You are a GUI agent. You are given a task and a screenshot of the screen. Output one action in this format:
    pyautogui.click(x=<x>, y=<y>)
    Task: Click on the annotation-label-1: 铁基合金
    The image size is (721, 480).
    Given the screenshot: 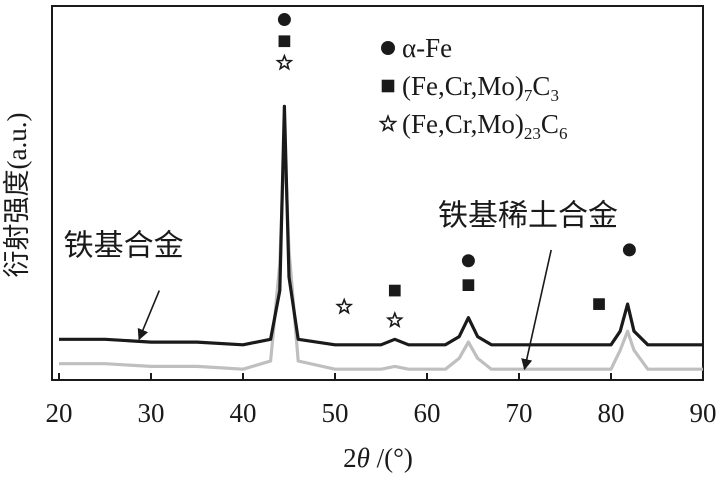 What is the action you would take?
    pyautogui.click(x=124, y=245)
    